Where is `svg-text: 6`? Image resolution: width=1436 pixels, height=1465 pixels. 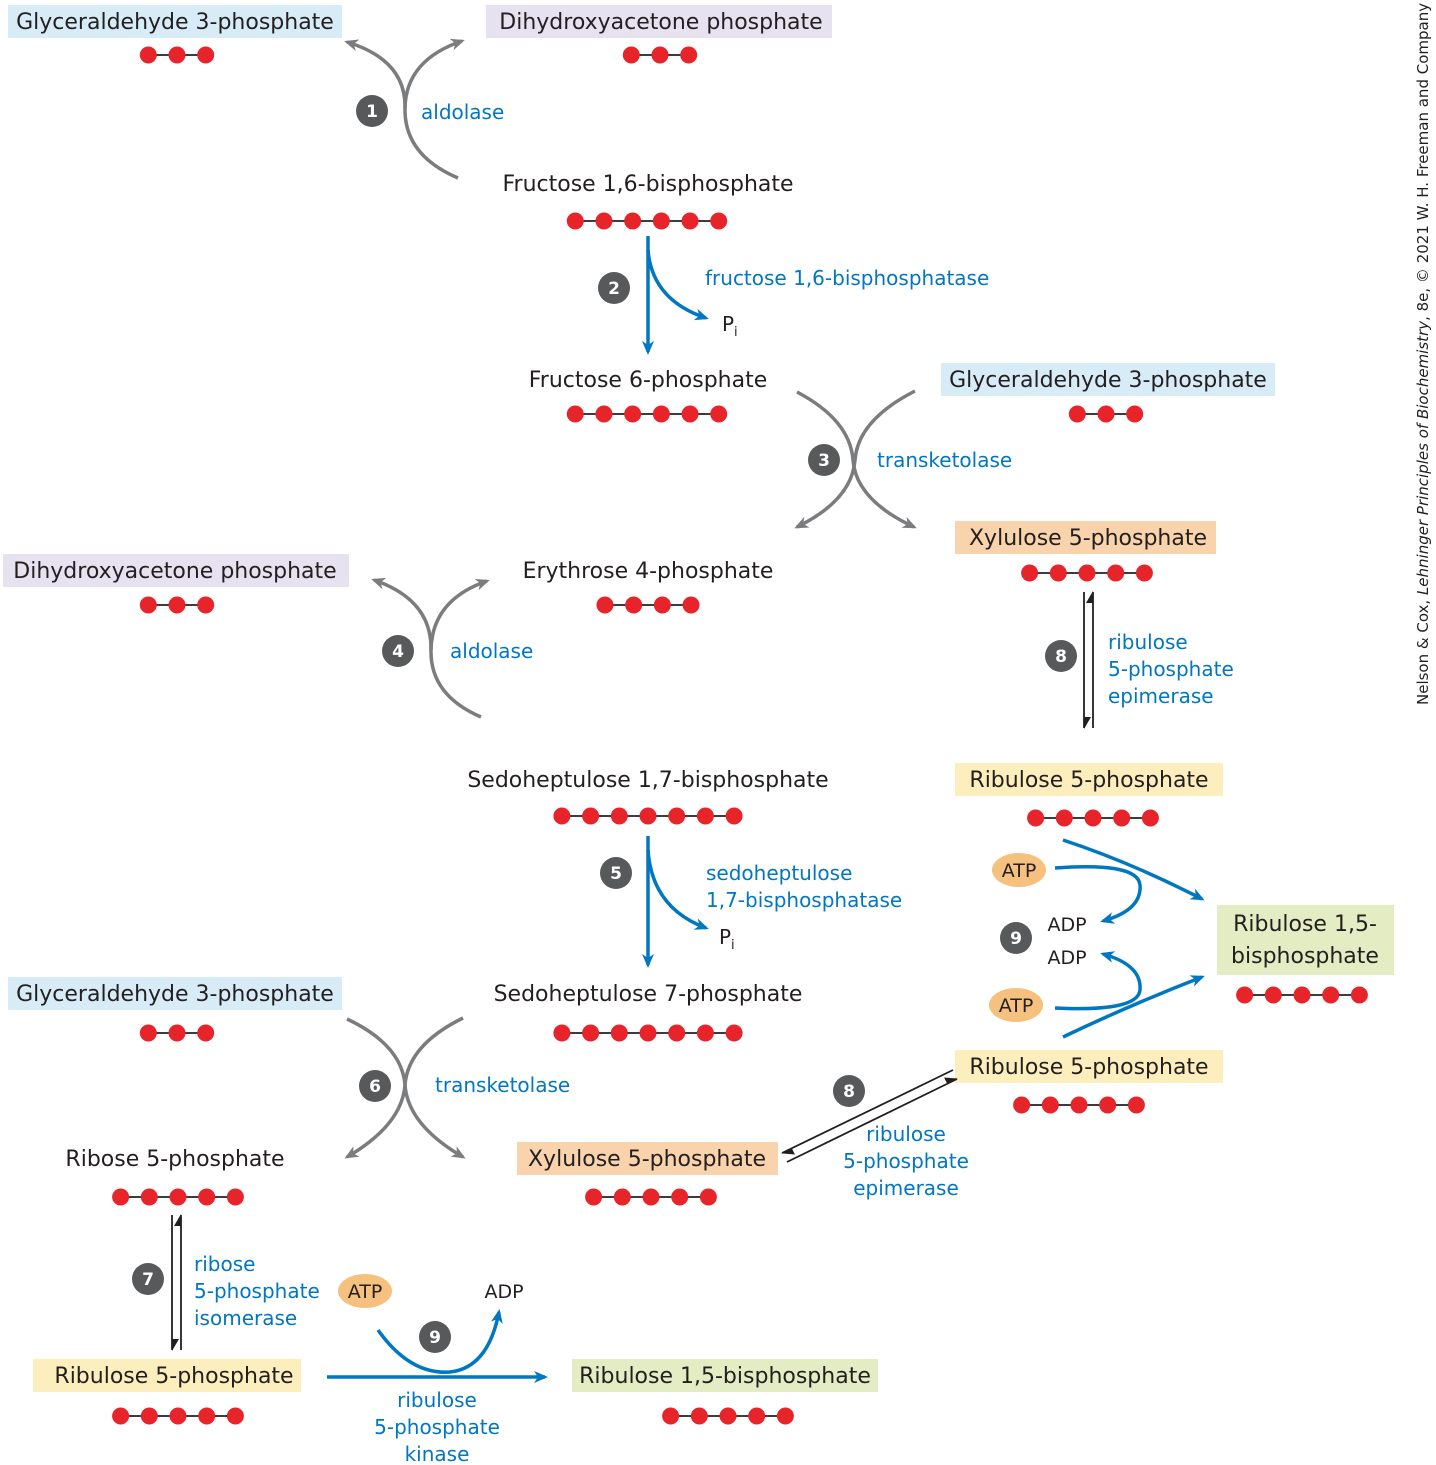 svg-text: 6 is located at coordinates (375, 1087).